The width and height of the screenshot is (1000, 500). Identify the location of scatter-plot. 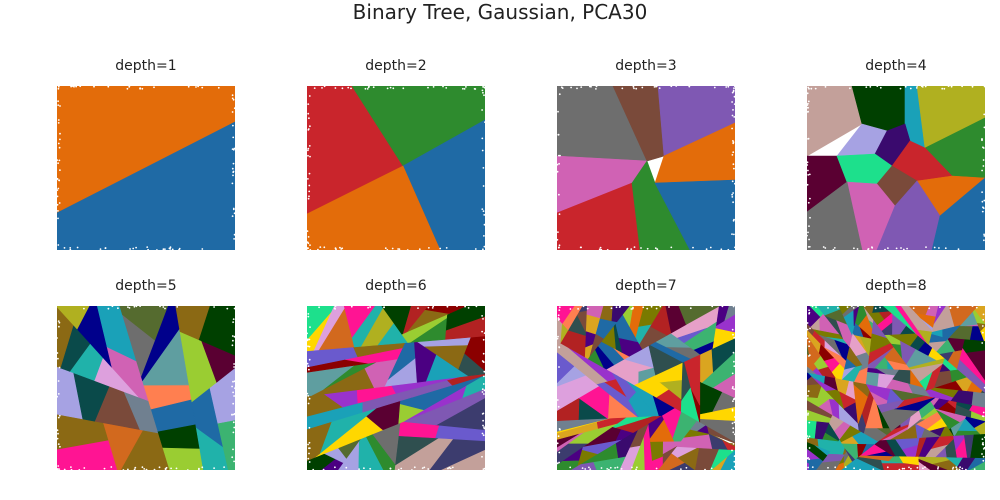
(146, 168).